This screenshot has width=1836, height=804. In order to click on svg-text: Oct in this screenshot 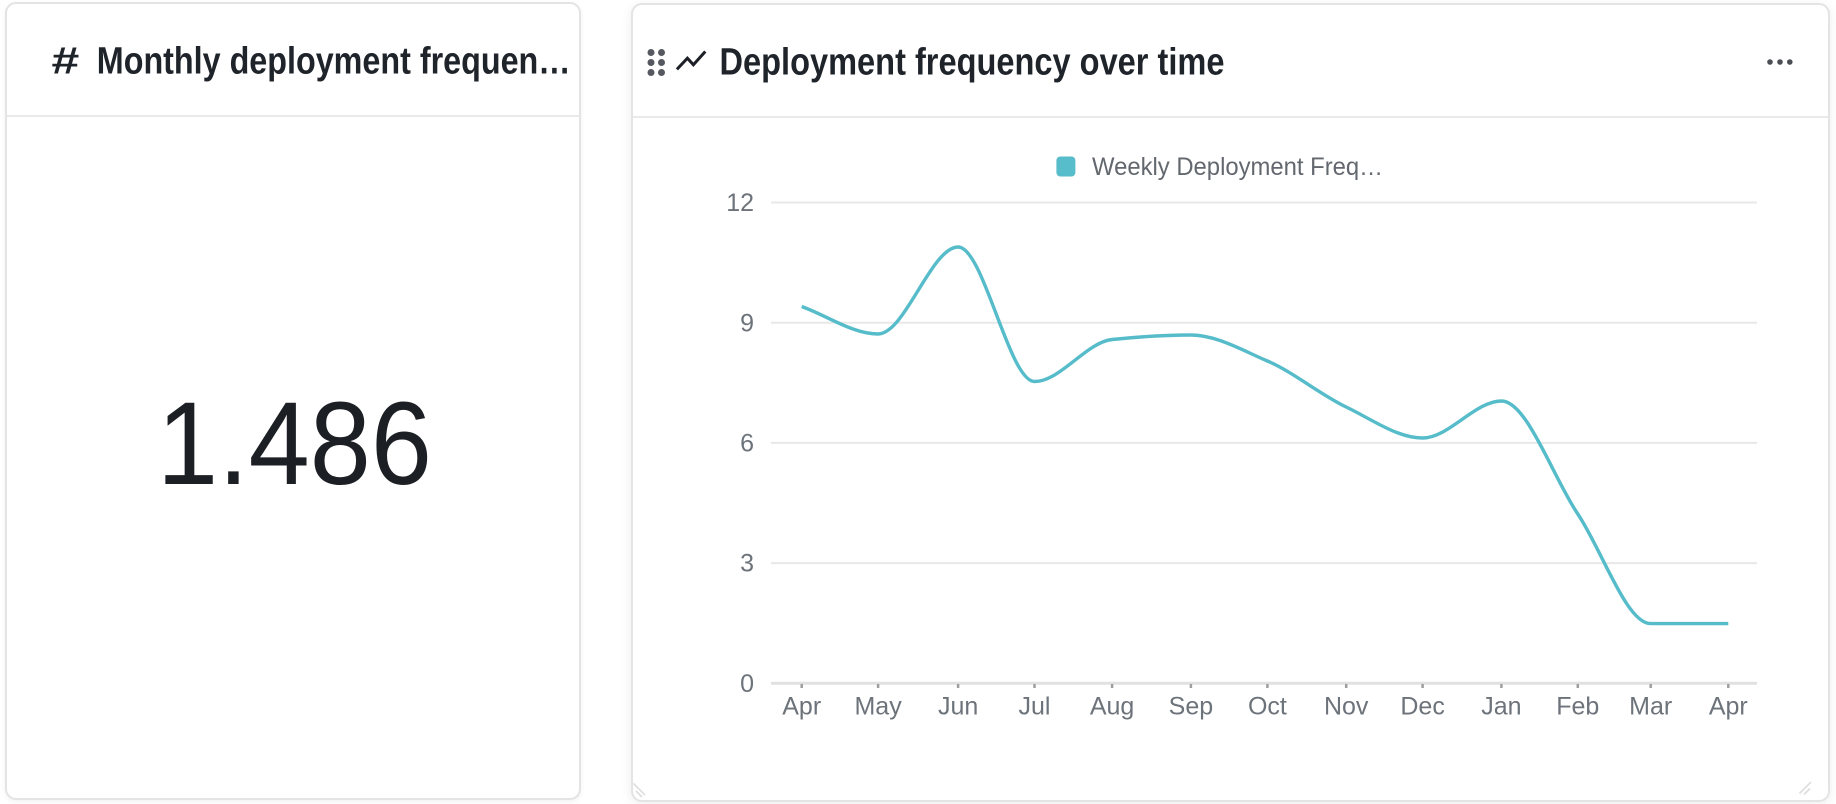, I will do `click(1267, 706)`.